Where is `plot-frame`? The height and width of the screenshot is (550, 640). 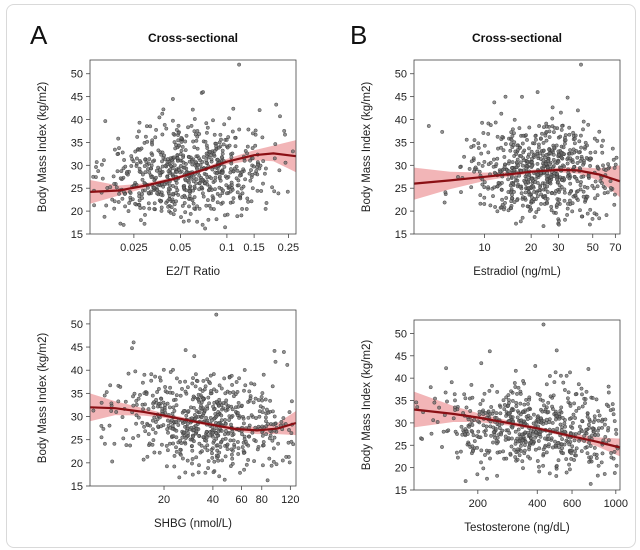
plot-frame is located at coordinates (193, 398).